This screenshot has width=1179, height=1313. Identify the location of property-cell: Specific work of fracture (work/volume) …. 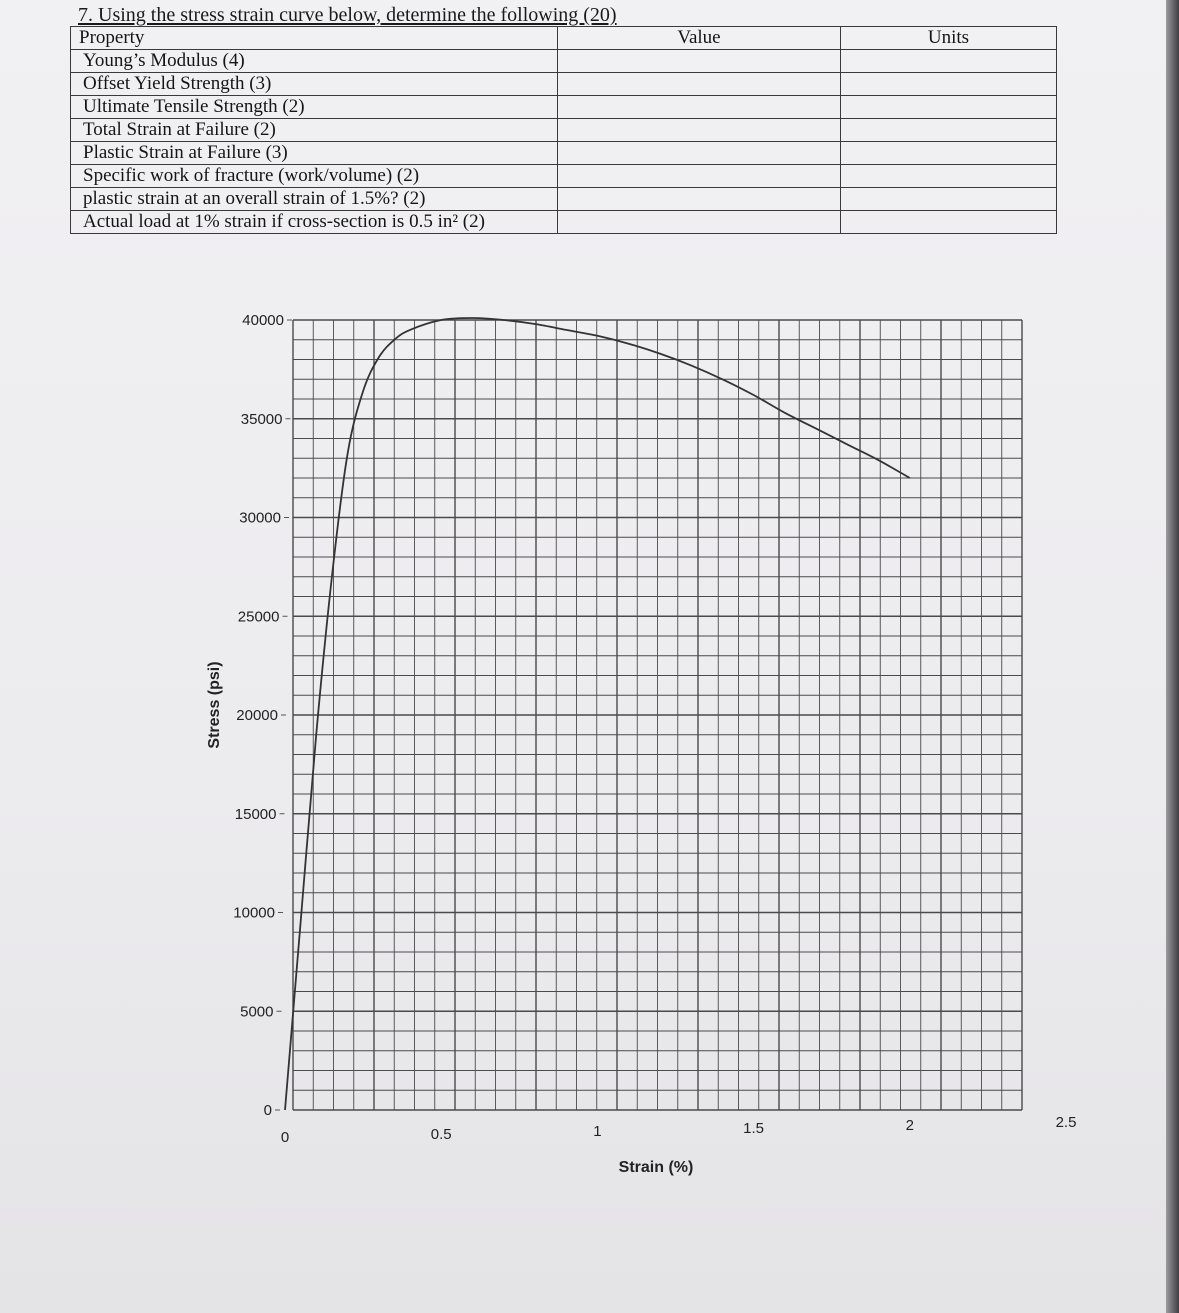
(314, 176).